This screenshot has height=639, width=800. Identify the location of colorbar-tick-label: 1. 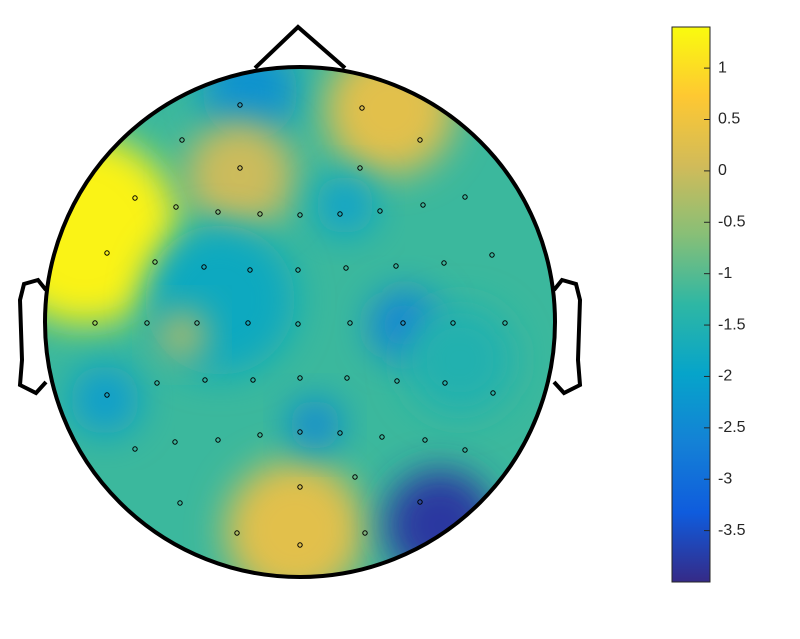
(722, 67).